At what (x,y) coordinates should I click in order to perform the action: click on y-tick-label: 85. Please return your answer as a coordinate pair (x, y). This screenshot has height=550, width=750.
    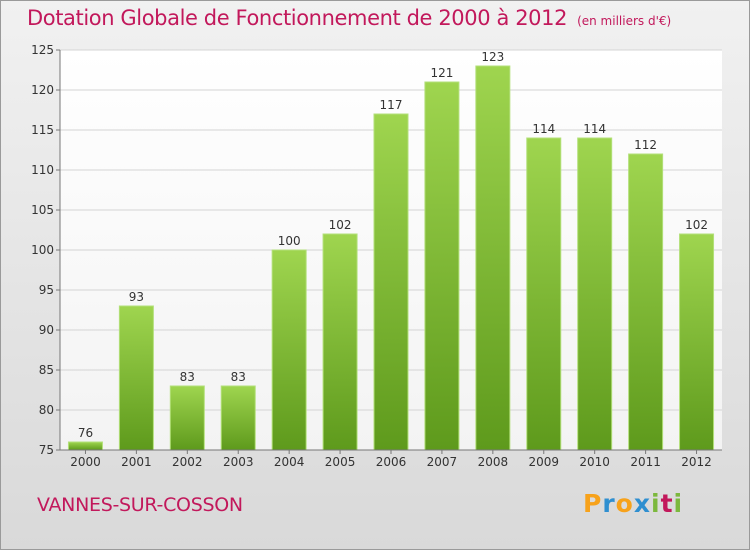
    Looking at the image, I should click on (46, 370).